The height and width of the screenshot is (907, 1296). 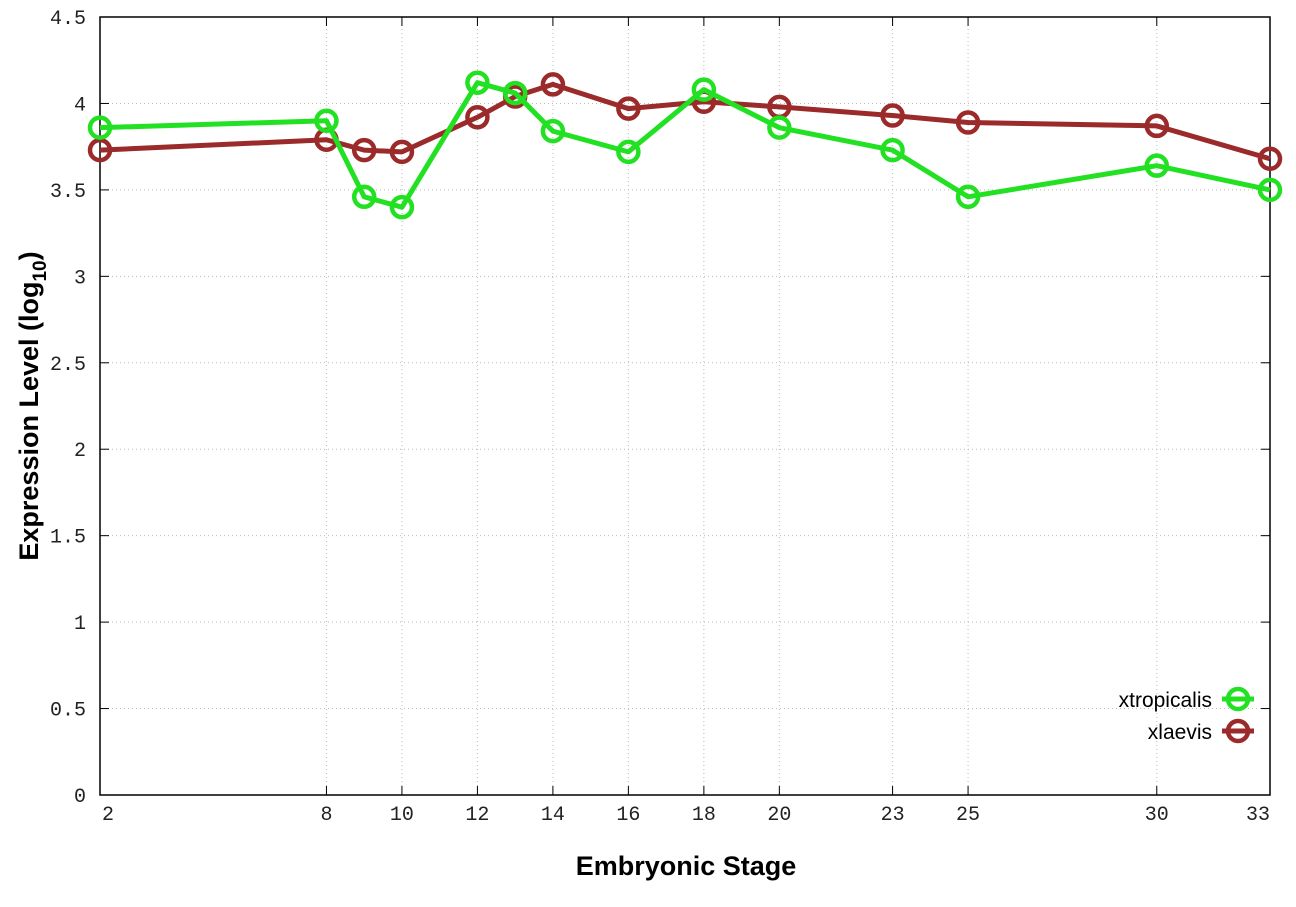 What do you see at coordinates (32, 405) in the screenshot?
I see `y-axis-title: Expression Level (log10)` at bounding box center [32, 405].